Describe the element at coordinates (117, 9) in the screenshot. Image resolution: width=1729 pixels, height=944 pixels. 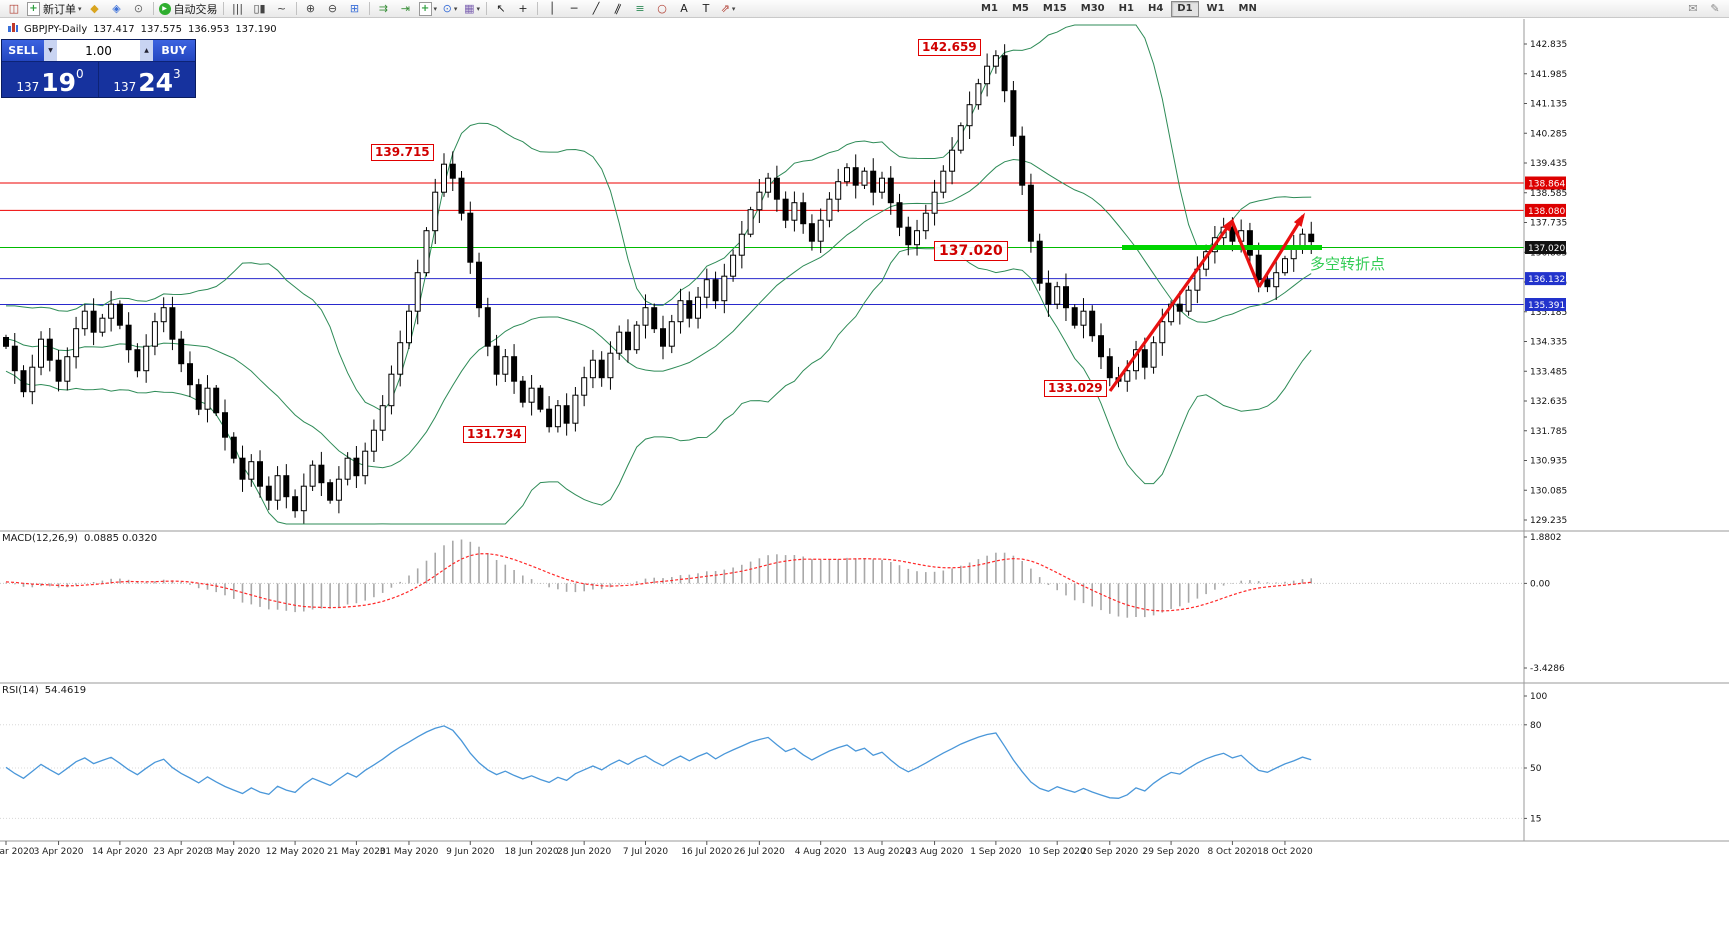
I see `navigator-icon: ◈` at that location.